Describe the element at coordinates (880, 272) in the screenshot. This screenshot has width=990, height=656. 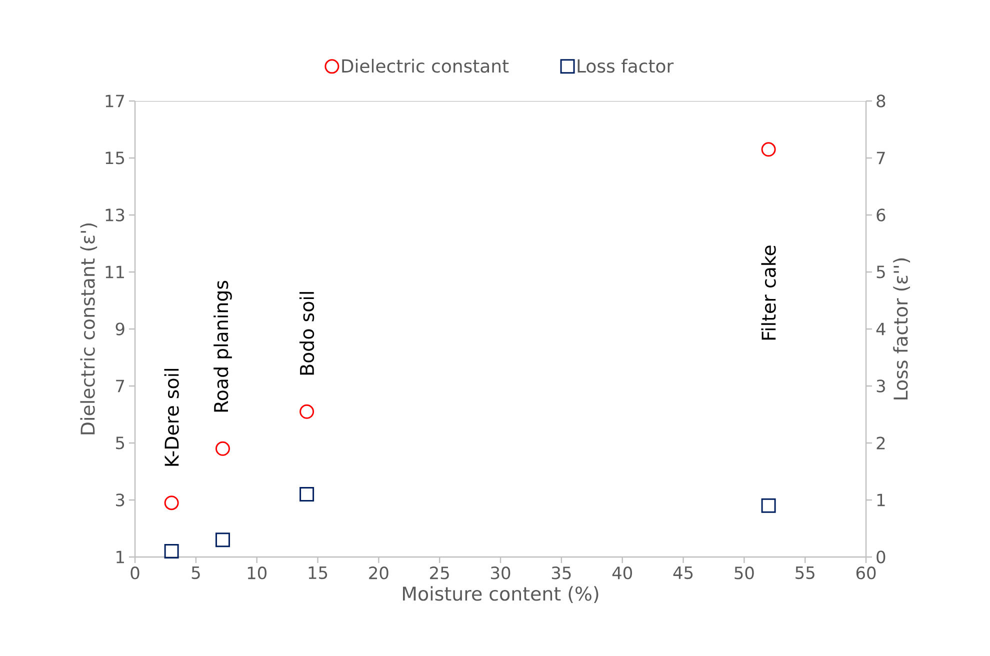
I see `y2-tick-label: 5` at that location.